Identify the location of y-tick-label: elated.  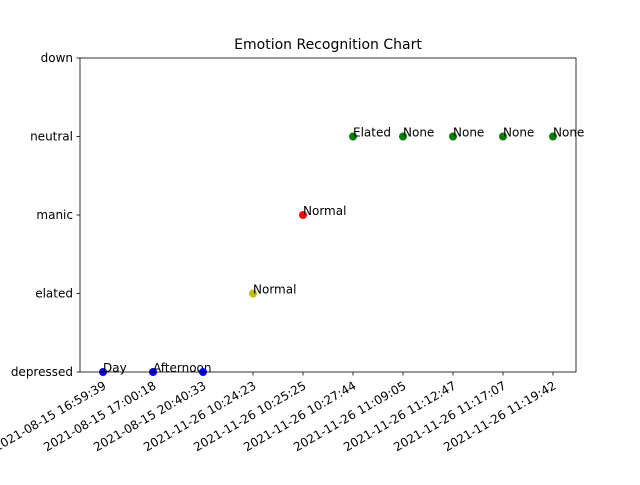
(54, 294).